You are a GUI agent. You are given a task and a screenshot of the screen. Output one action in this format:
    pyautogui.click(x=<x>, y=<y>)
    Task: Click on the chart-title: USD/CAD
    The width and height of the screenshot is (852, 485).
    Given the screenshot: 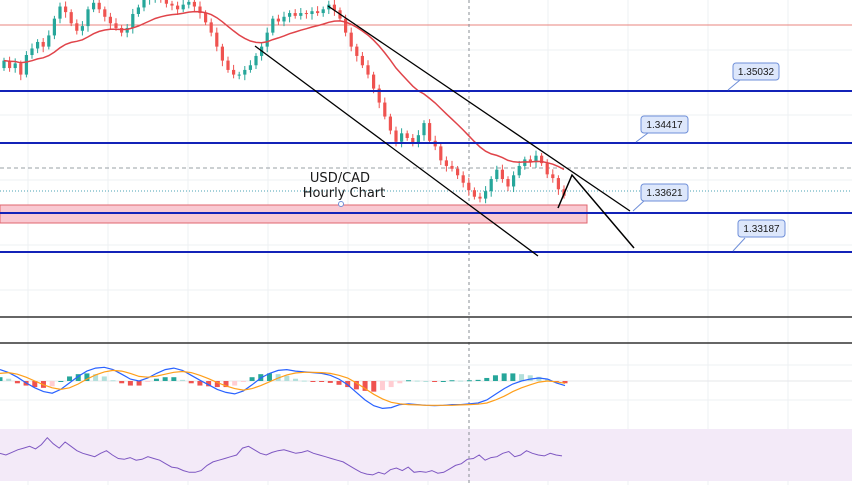 What is the action you would take?
    pyautogui.click(x=340, y=178)
    